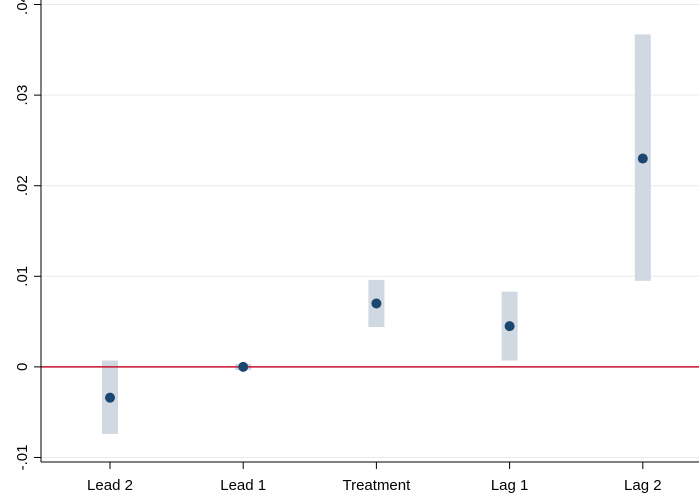 The image size is (699, 503). What do you see at coordinates (22, 276) in the screenshot?
I see `y-tick-label: .01` at bounding box center [22, 276].